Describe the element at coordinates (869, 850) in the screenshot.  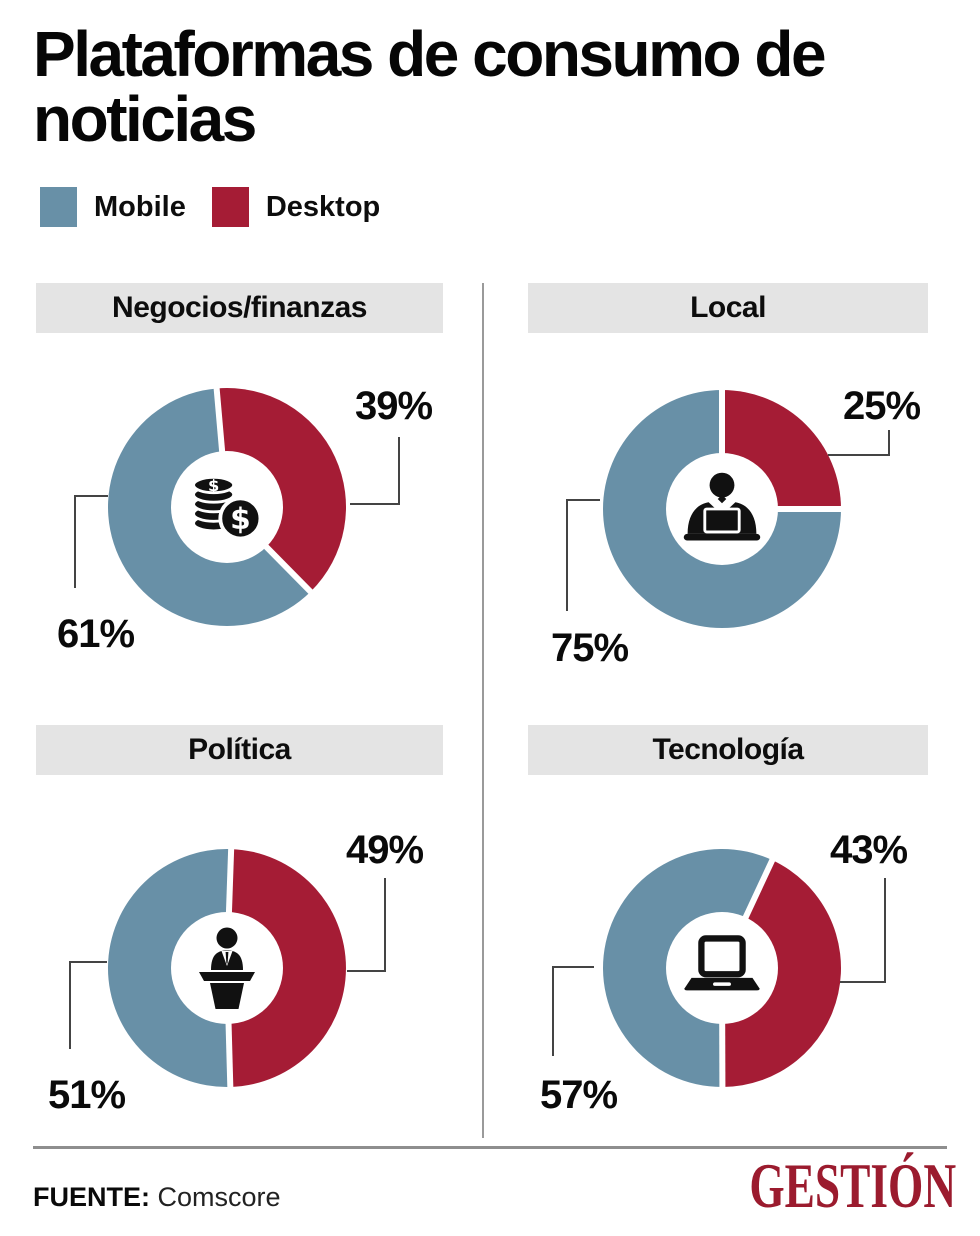
I see `desktop-value-label: 43%` at that location.